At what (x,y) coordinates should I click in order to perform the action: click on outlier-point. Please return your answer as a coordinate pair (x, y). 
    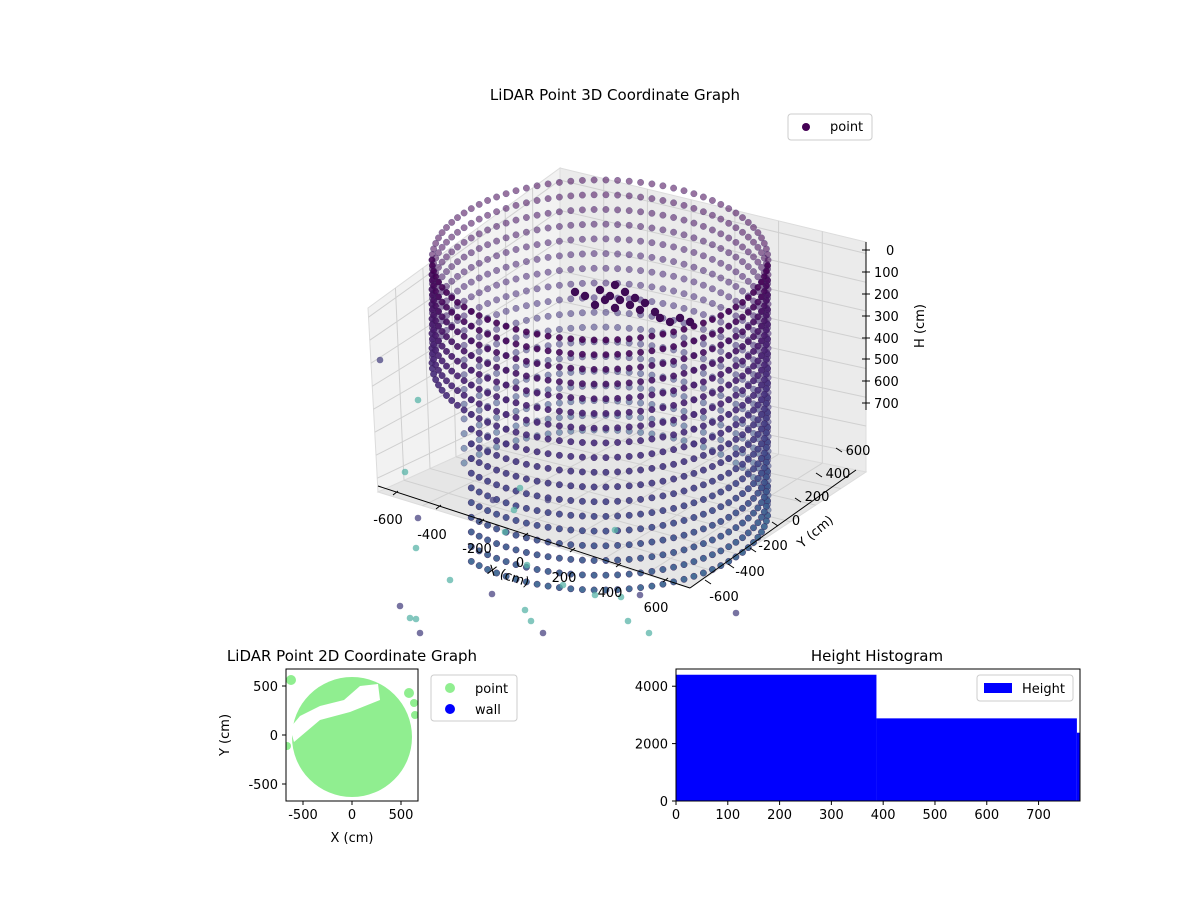
    Looking at the image, I should click on (514, 510).